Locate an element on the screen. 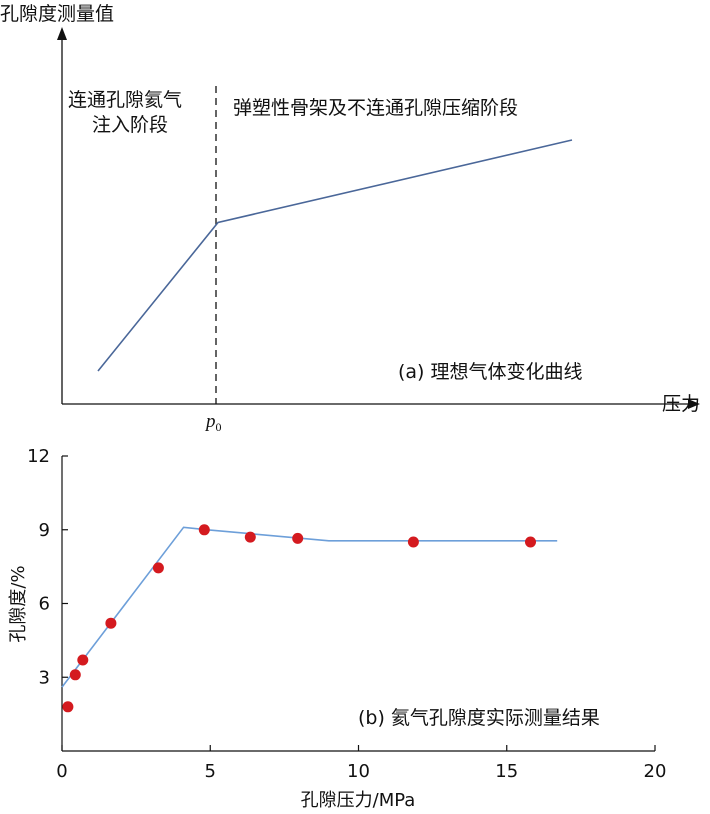 The width and height of the screenshot is (710, 814). panel-a-y-axis-arrow is located at coordinates (62, 33).